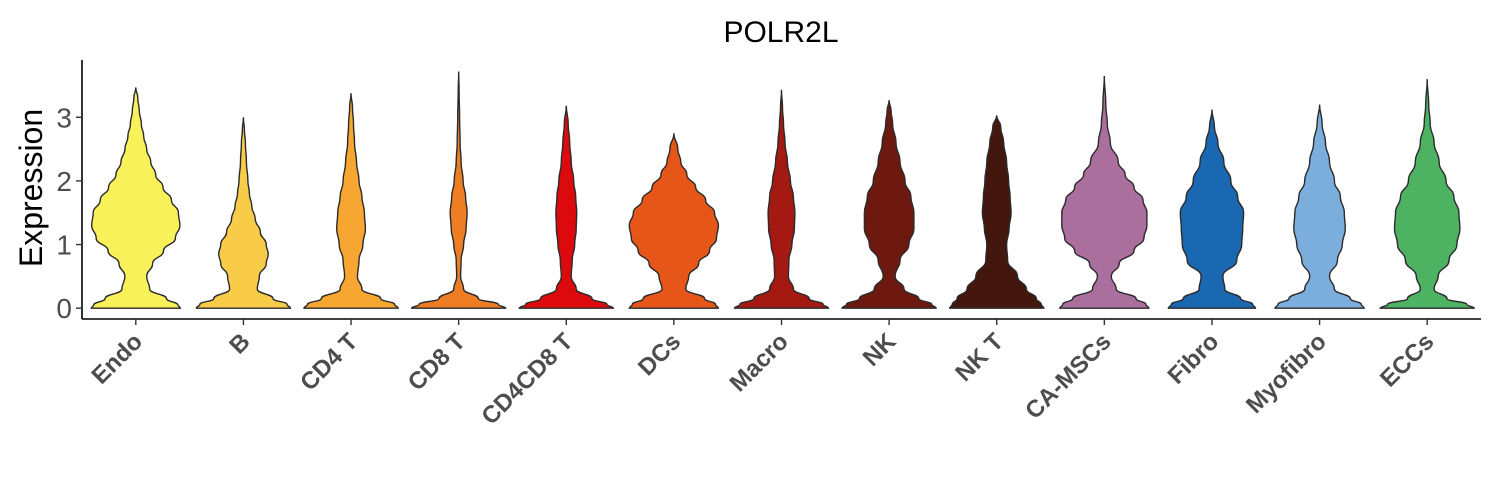 The image size is (1500, 500). What do you see at coordinates (1407, 360) in the screenshot?
I see `x-tick-label: ECCs` at bounding box center [1407, 360].